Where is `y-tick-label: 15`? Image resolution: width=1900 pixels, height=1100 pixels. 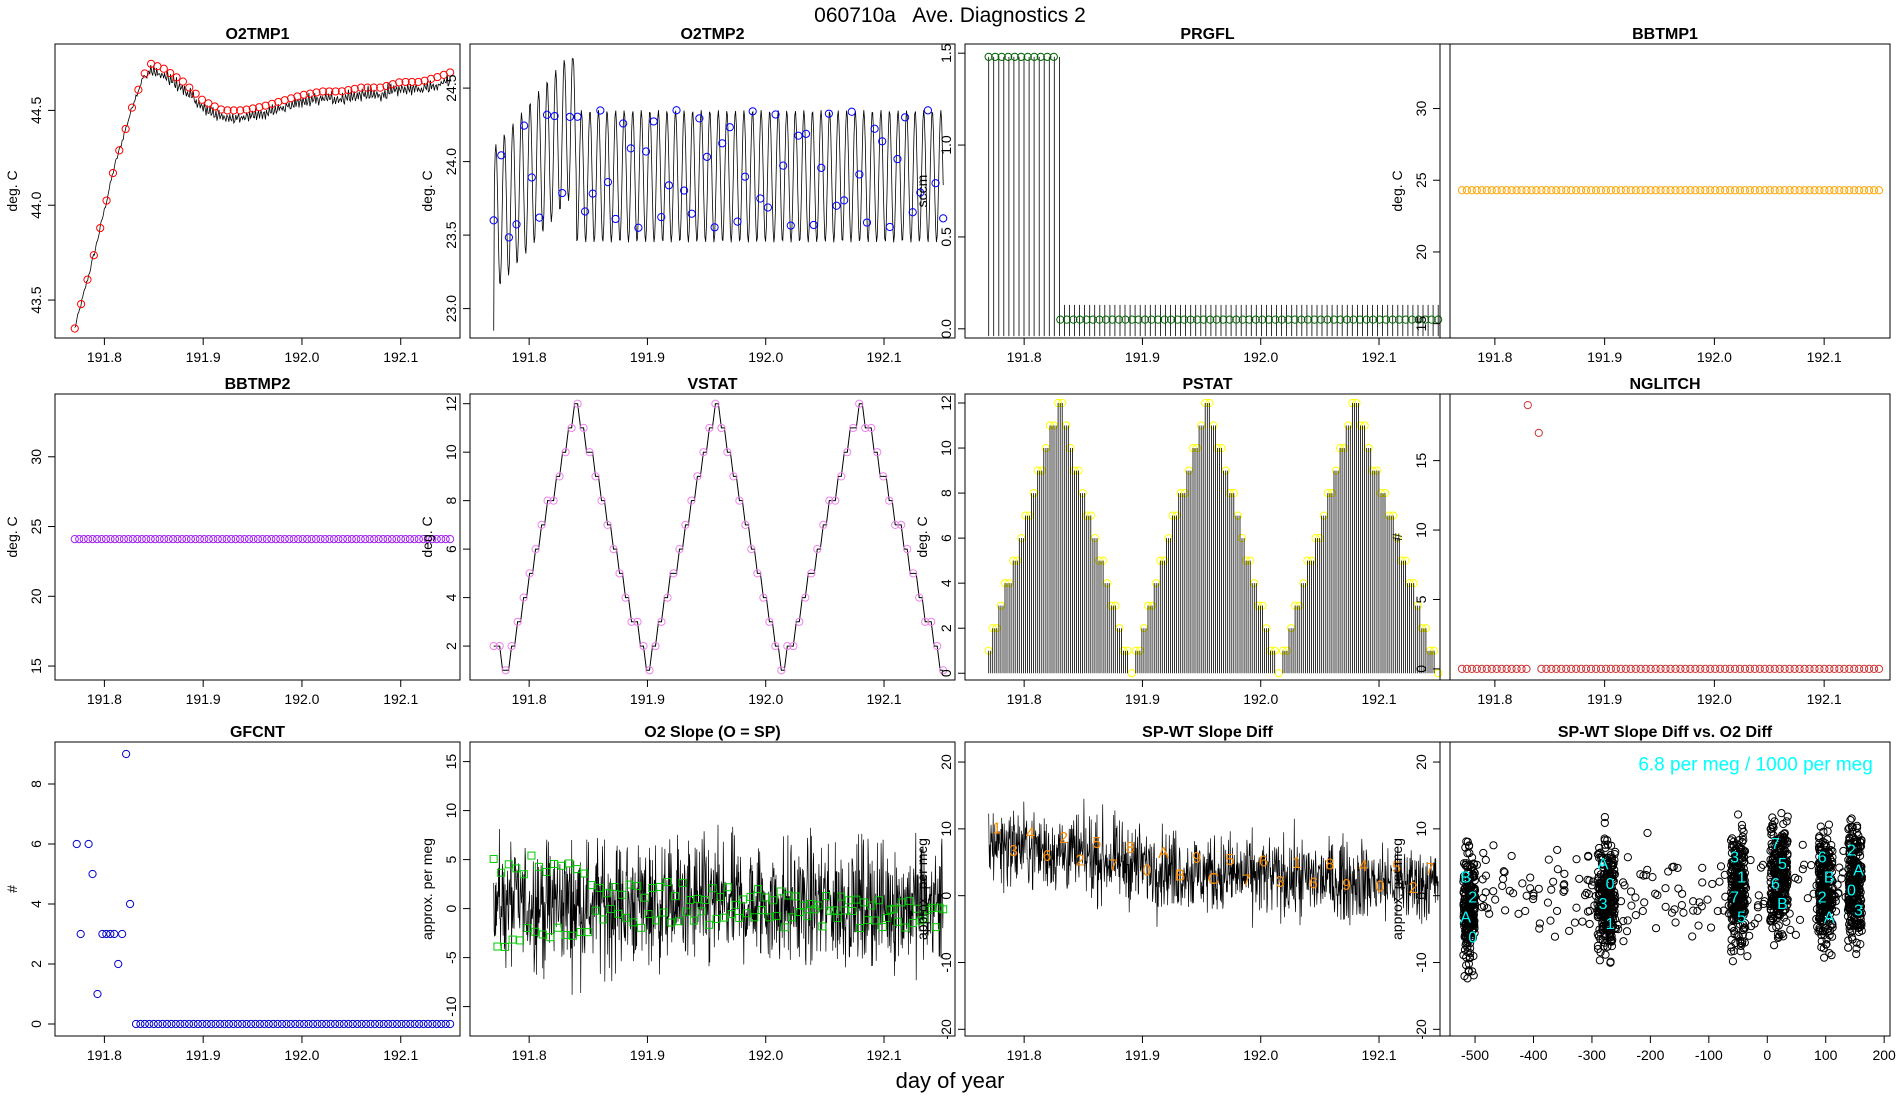 y-tick-label: 15 is located at coordinates (1421, 324).